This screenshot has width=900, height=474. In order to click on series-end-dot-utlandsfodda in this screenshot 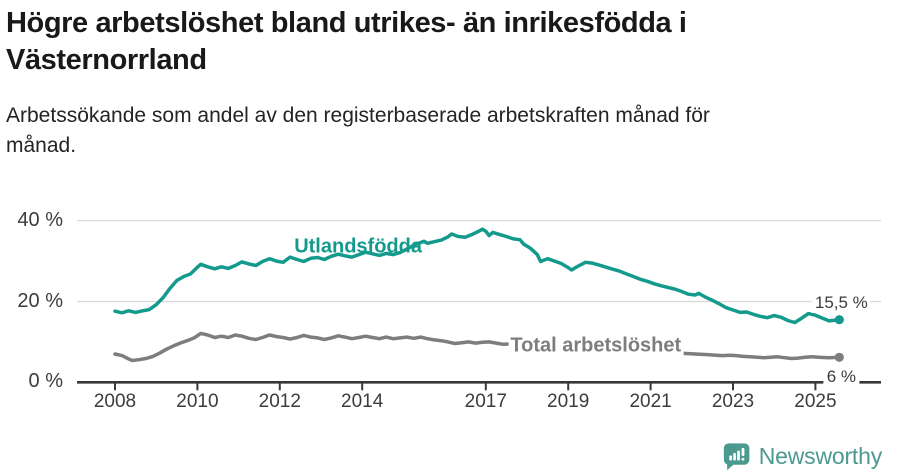, I will do `click(839, 320)`.